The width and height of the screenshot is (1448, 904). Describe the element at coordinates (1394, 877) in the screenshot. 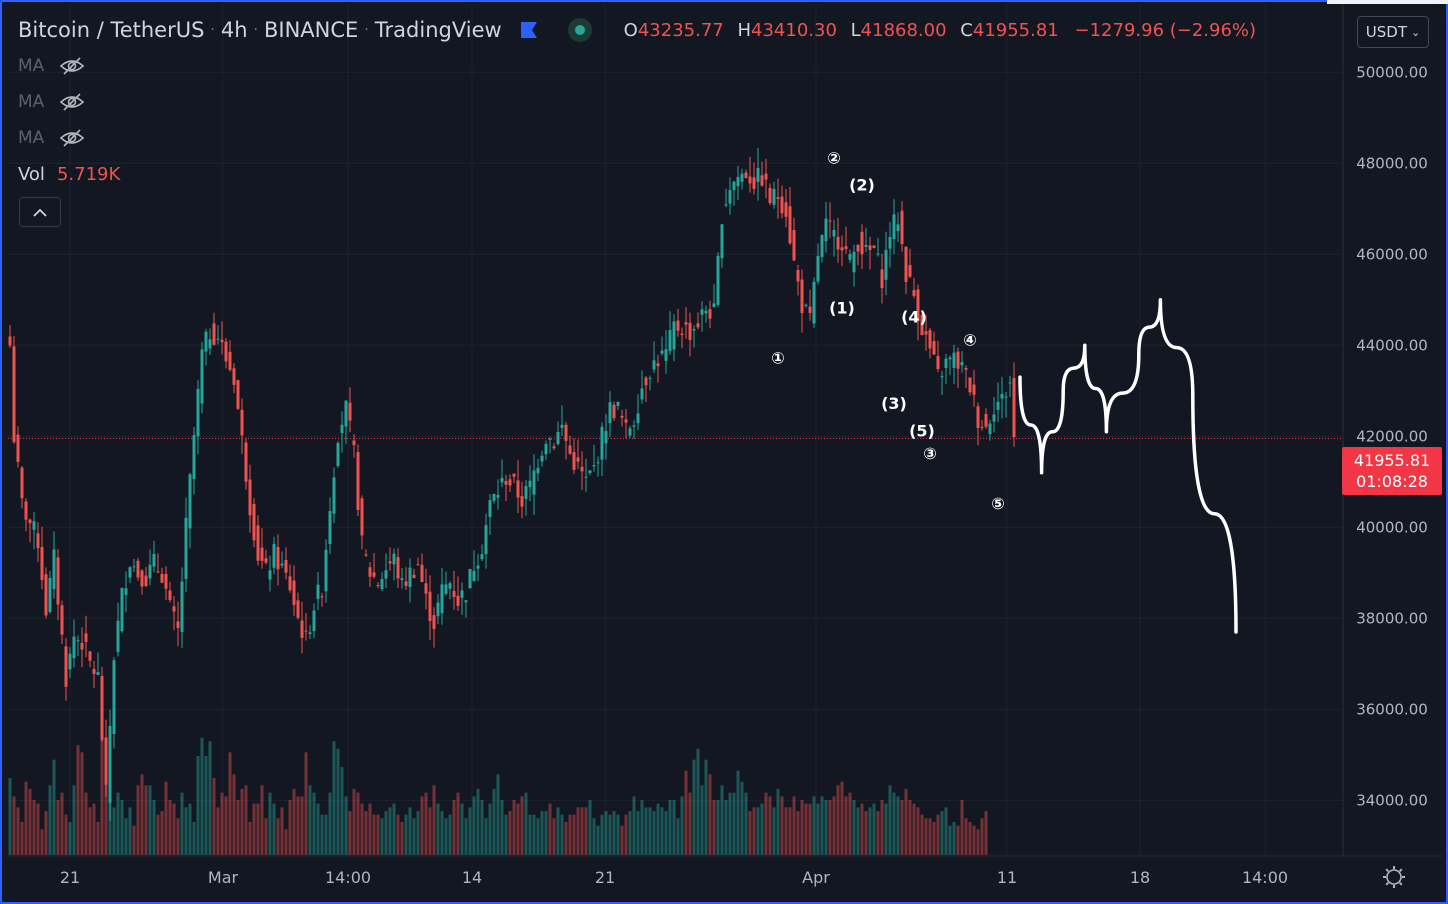

I see `settings-gear-icon` at that location.